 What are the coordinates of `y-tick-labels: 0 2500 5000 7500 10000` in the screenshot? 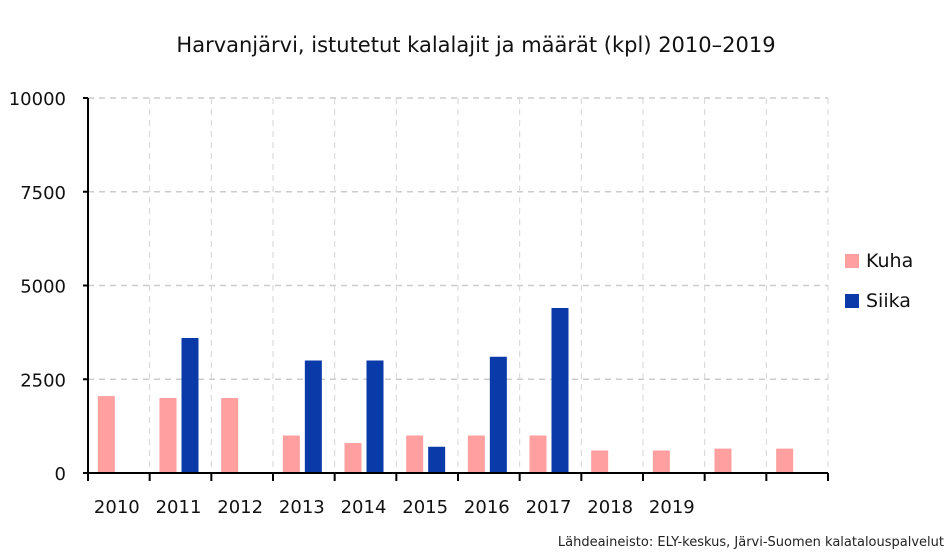 It's located at (37, 287).